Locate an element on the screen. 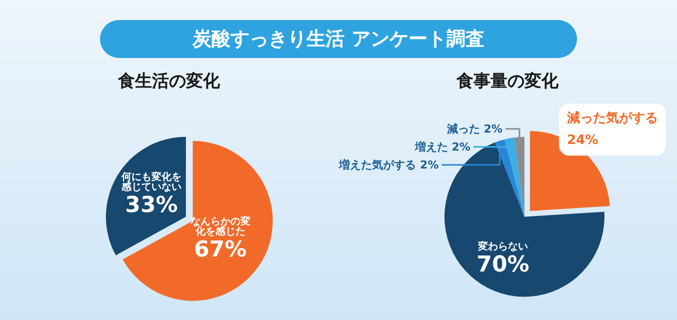 The width and height of the screenshot is (677, 320). data-label: 70% is located at coordinates (503, 265).